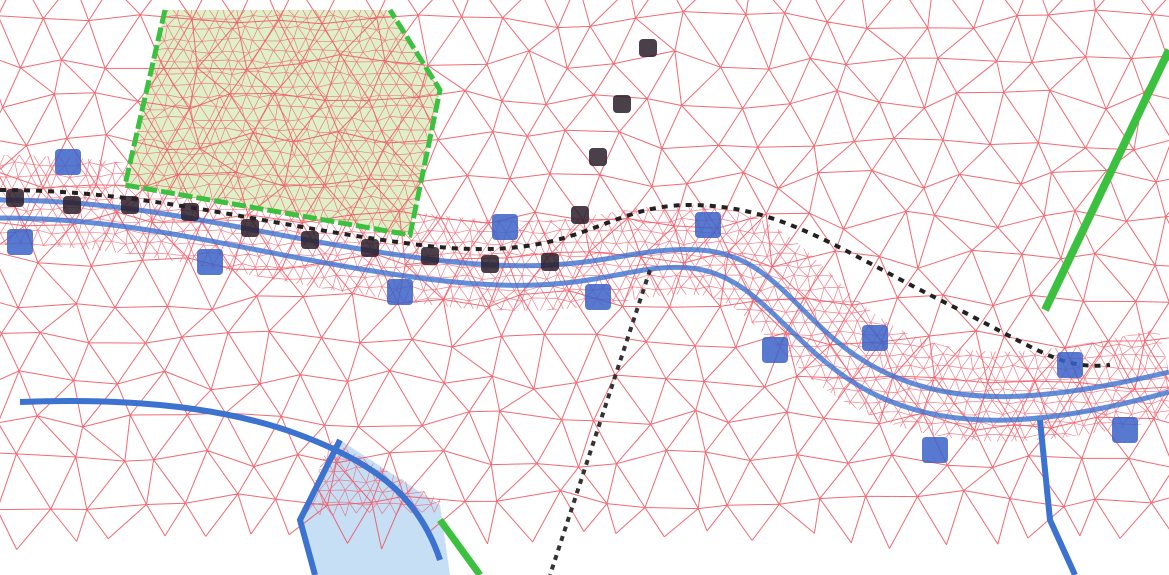 This screenshot has height=575, width=1169. I want to click on green-boundary, so click(282, 123).